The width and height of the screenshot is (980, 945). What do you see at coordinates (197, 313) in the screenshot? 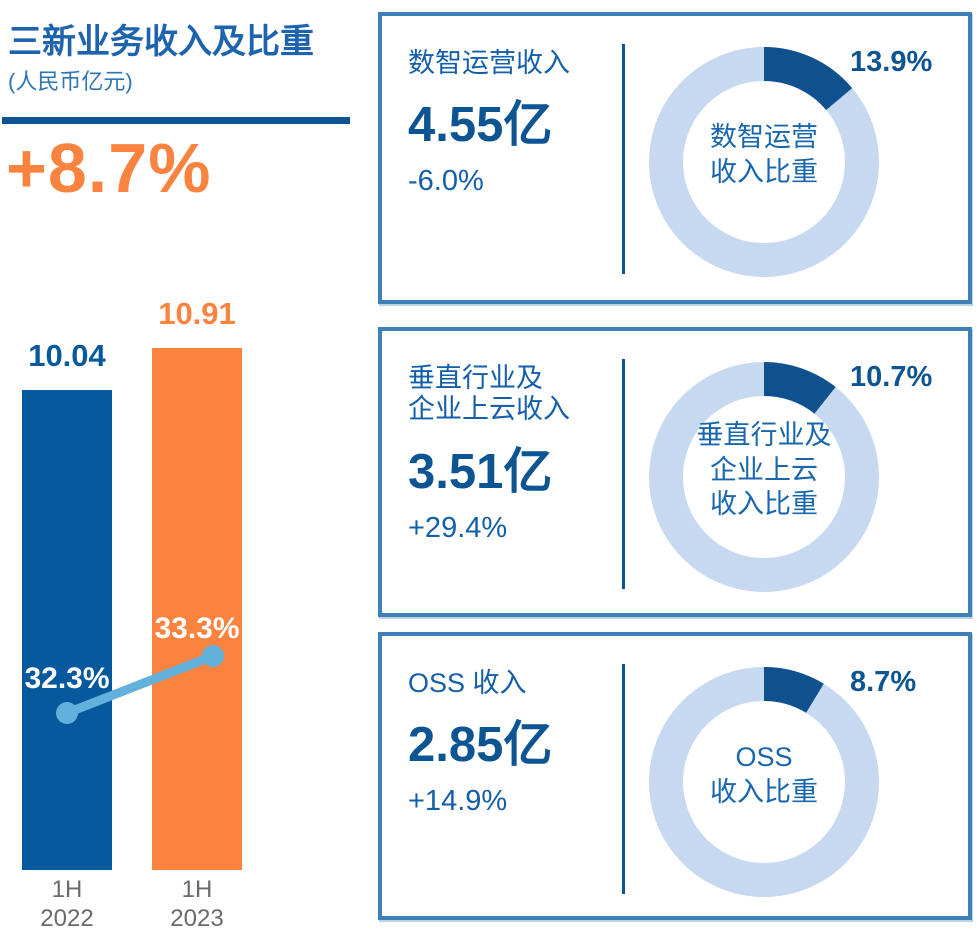
I see `bar-value-label: 10.91` at bounding box center [197, 313].